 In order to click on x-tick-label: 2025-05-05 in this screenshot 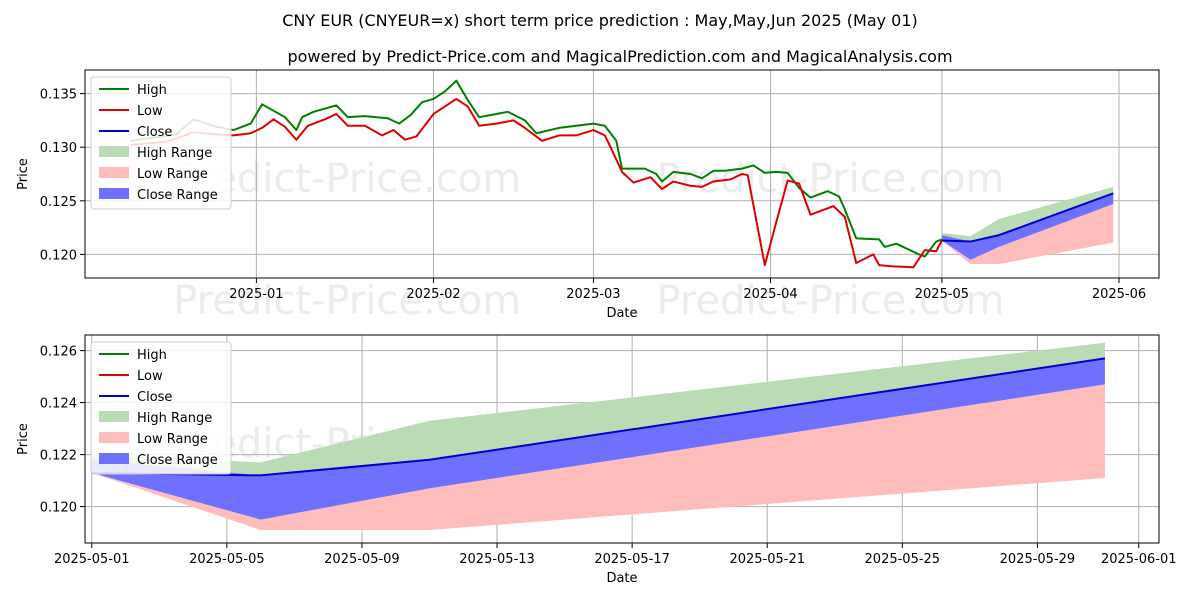, I will do `click(227, 559)`.